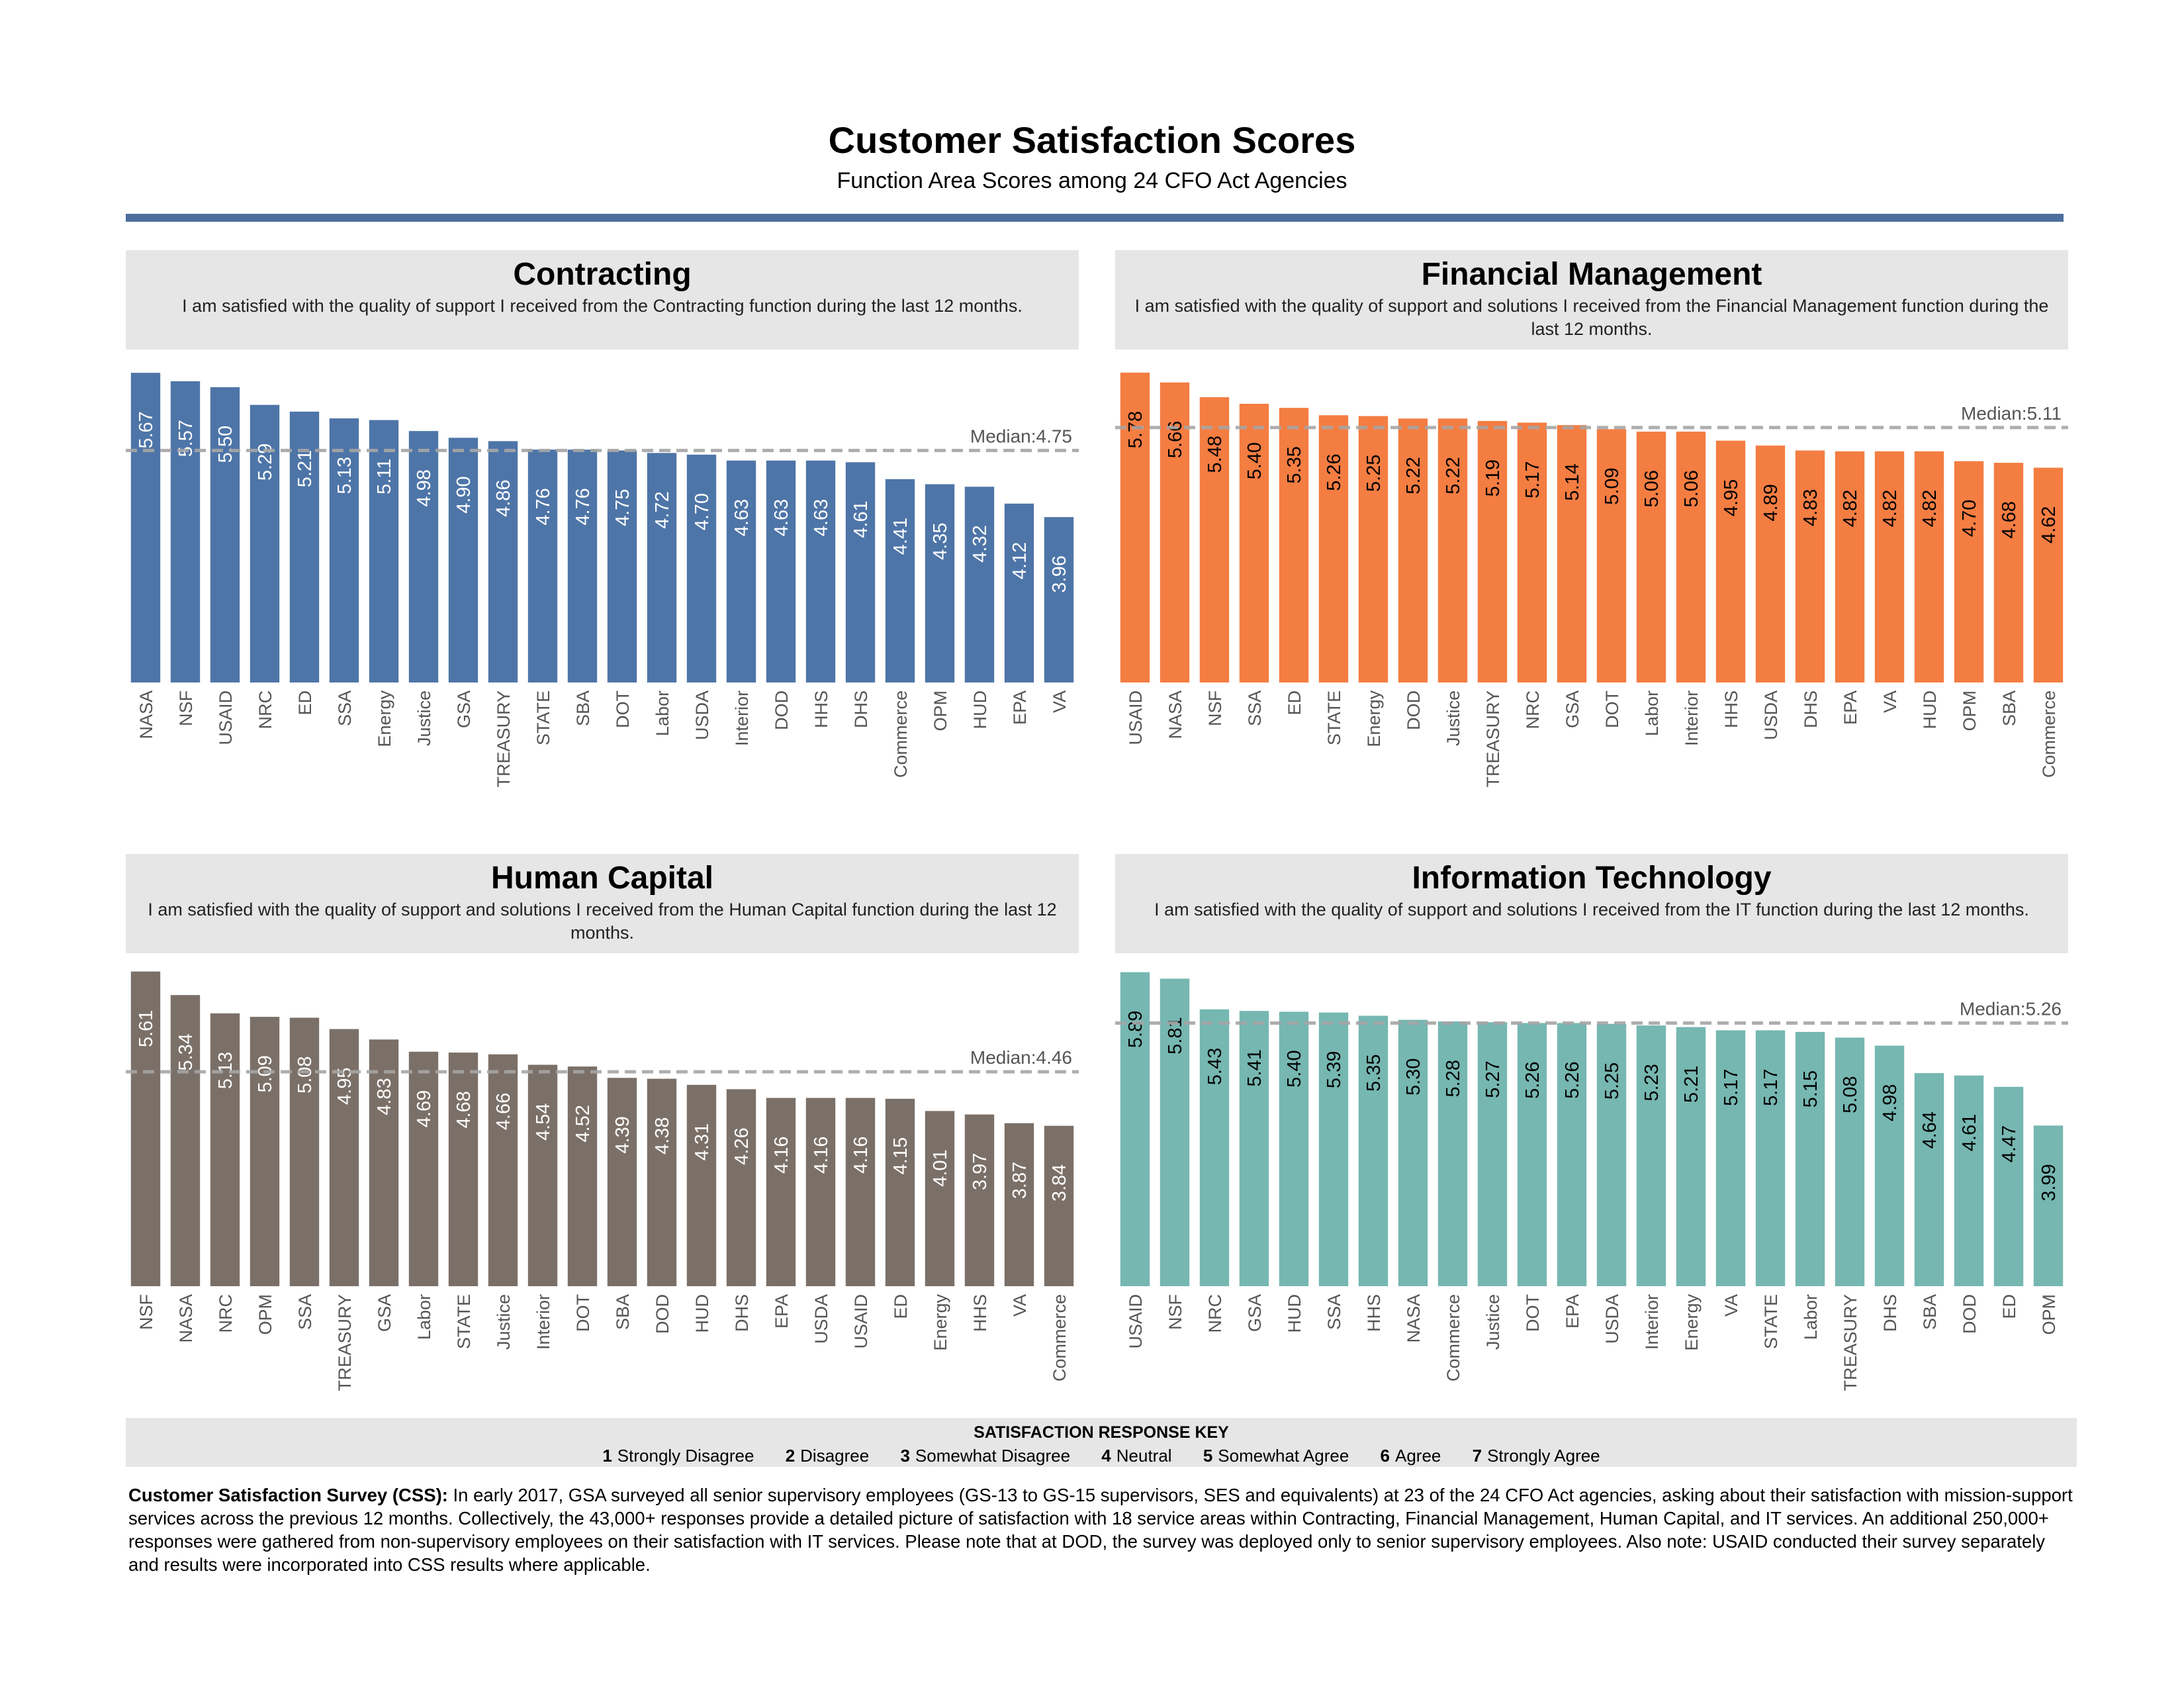  Describe the element at coordinates (791, 1456) in the screenshot. I see `key-number: 2` at that location.